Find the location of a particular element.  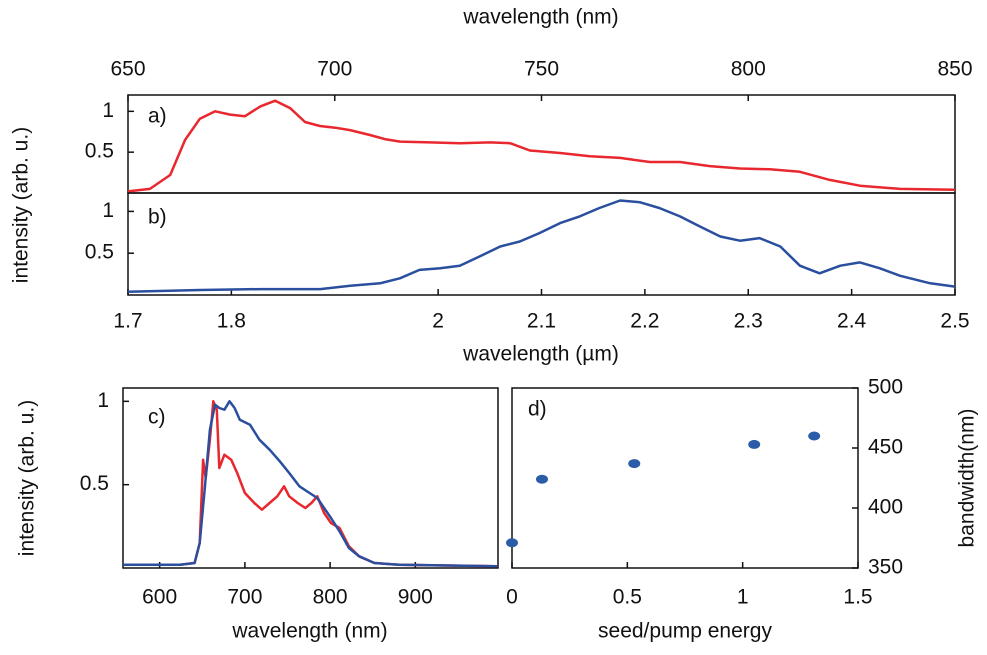

x-tick-label: 900 is located at coordinates (415, 597).